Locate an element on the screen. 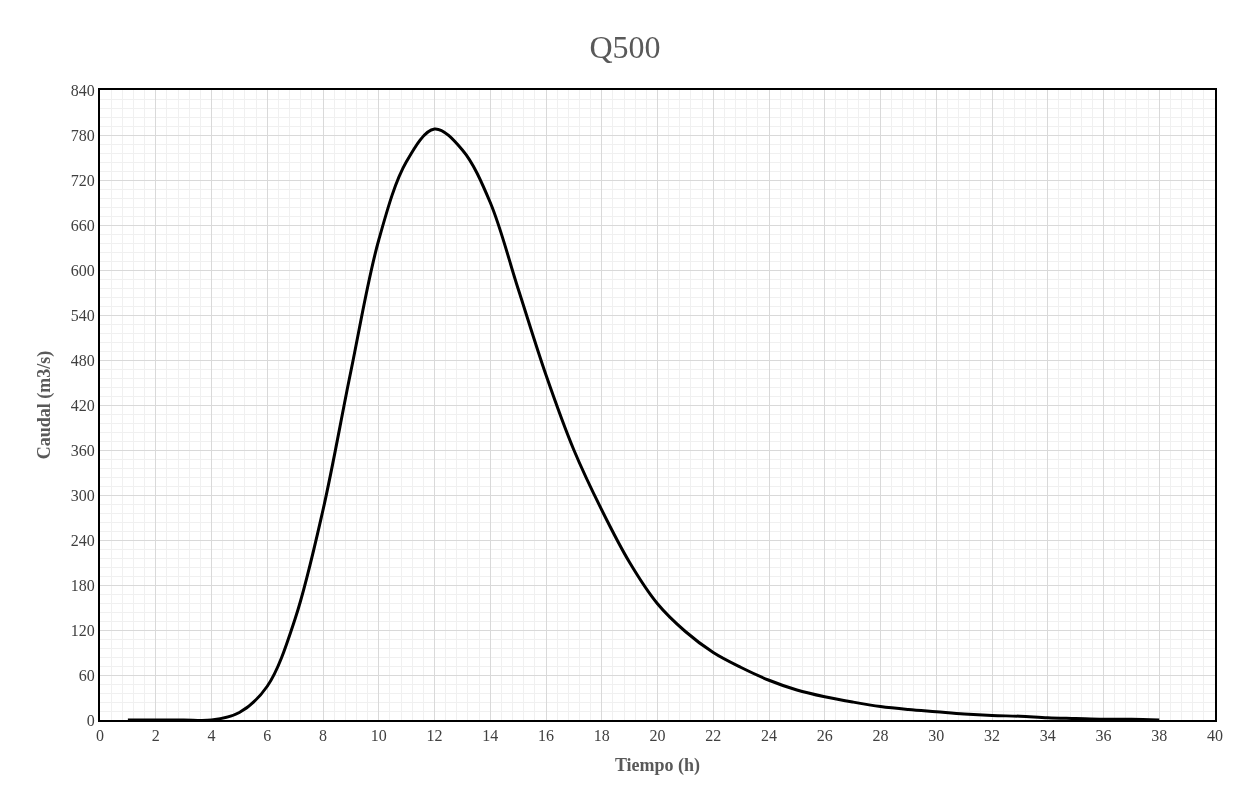  y-tick-label: 420 is located at coordinates (82, 405).